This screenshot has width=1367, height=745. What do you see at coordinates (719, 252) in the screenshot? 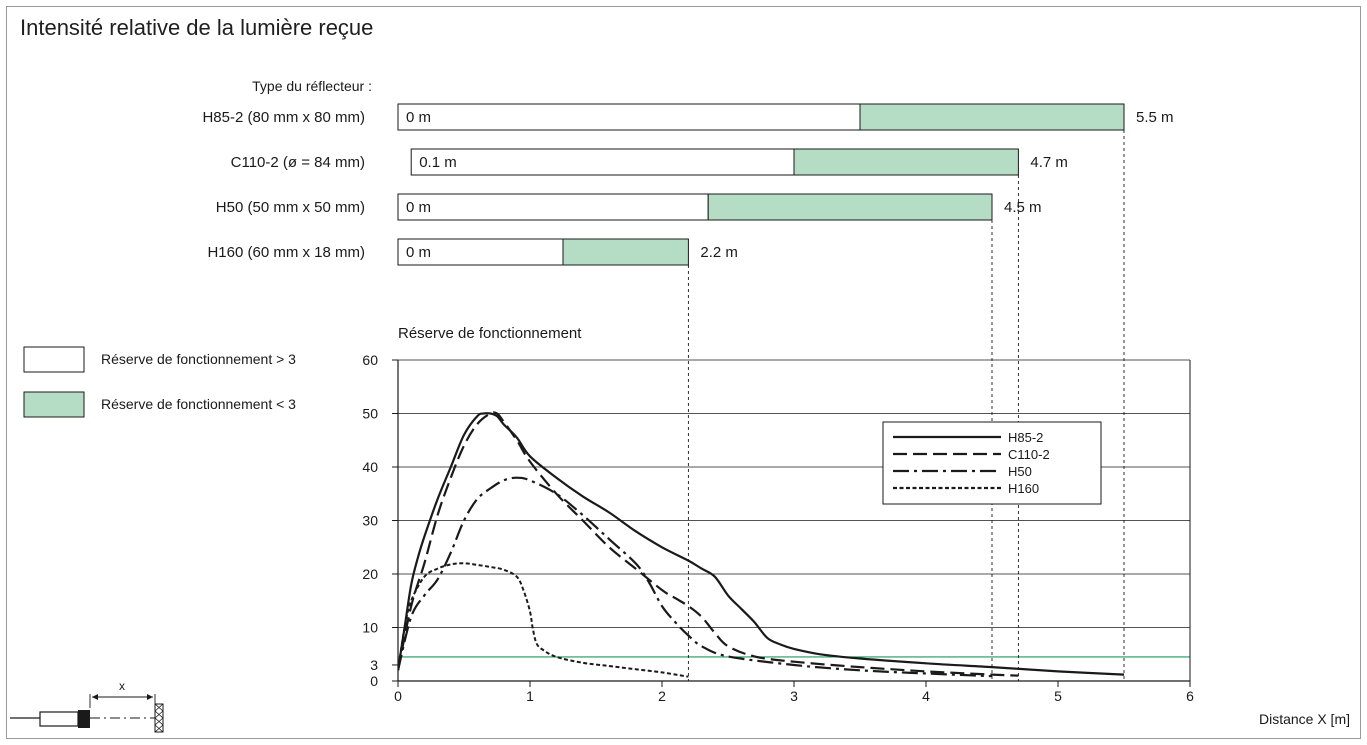
I see `bar-end-label: 2.2 m` at bounding box center [719, 252].